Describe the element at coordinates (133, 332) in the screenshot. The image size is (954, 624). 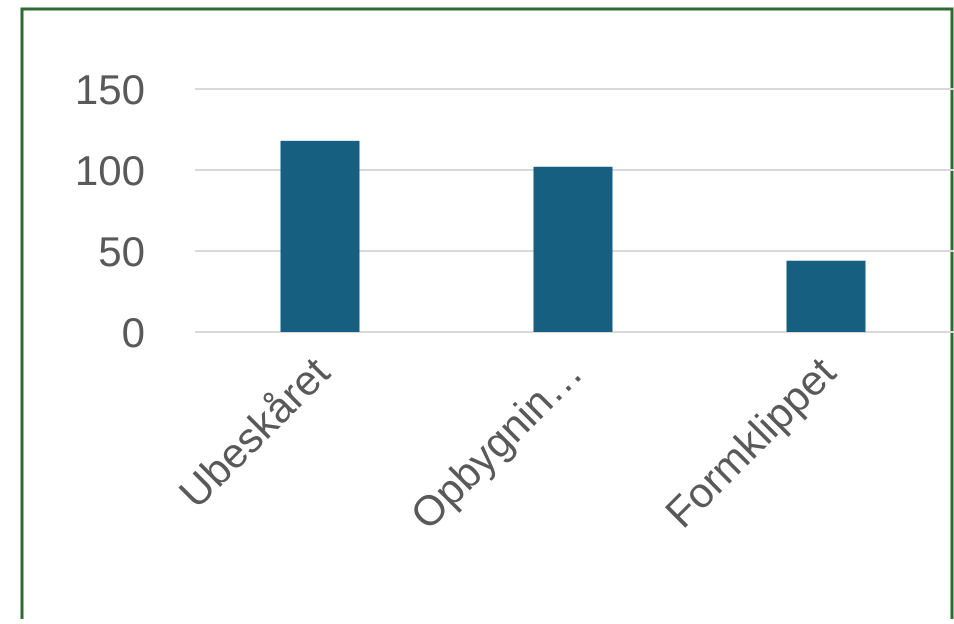
I see `y-tick-label: 0` at that location.